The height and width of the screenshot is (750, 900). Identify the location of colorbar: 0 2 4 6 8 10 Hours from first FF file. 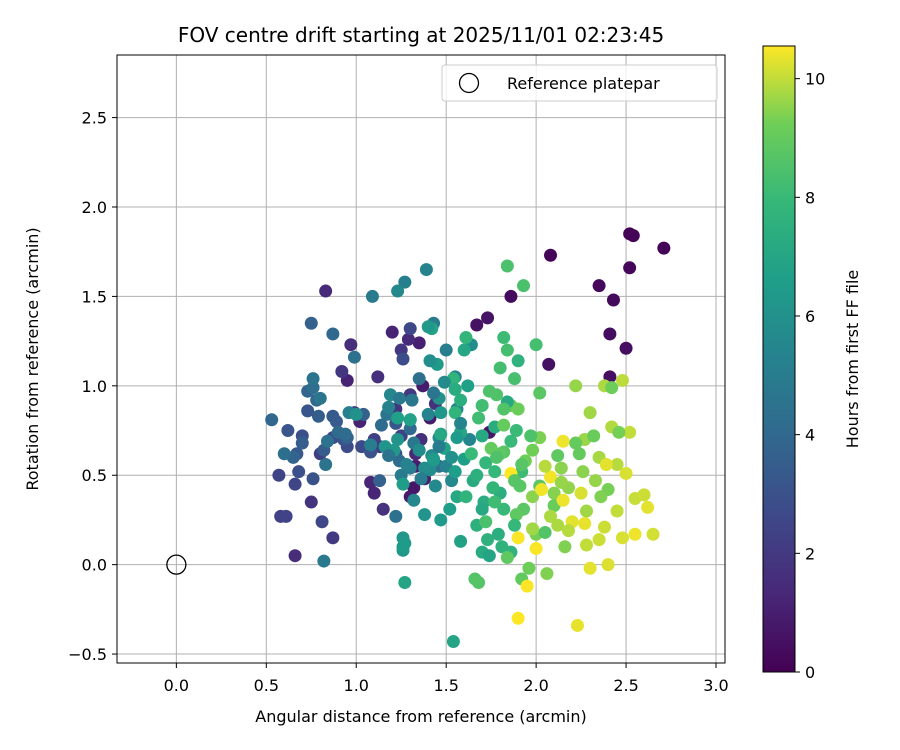
(812, 363).